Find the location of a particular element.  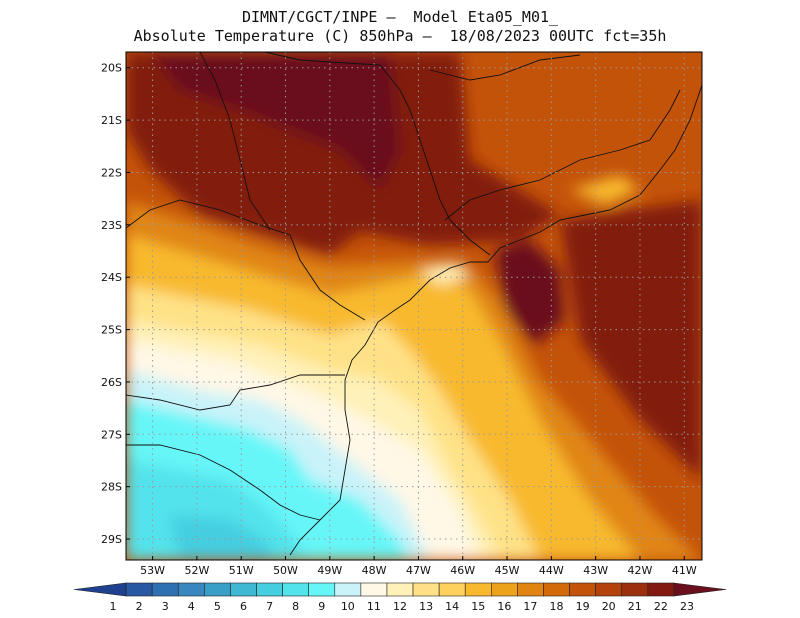

colorbar-label: 17 is located at coordinates (530, 606).